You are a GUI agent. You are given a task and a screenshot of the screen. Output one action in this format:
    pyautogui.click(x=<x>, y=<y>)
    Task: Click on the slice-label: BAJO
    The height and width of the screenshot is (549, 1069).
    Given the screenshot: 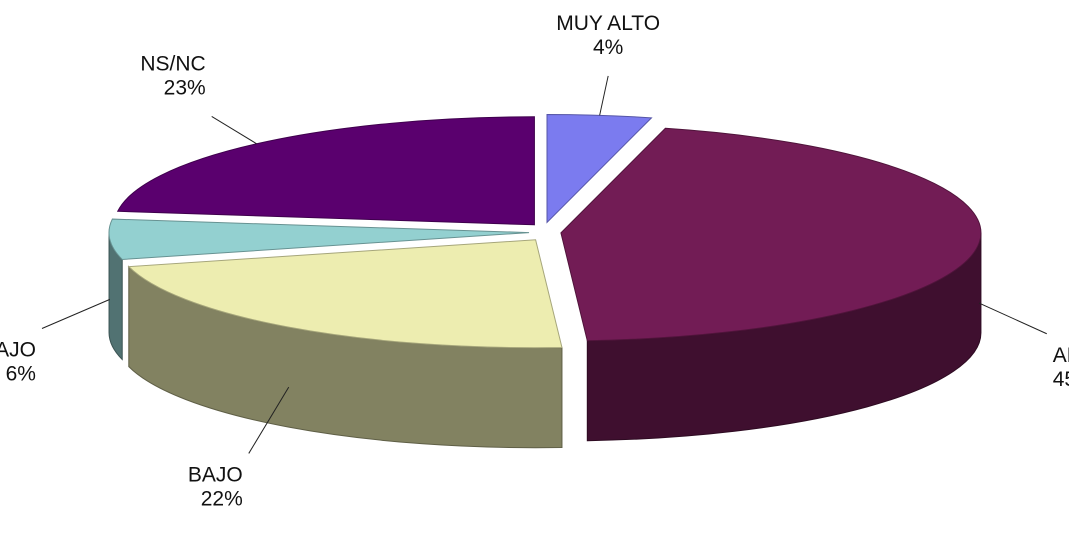 What is the action you would take?
    pyautogui.click(x=215, y=474)
    